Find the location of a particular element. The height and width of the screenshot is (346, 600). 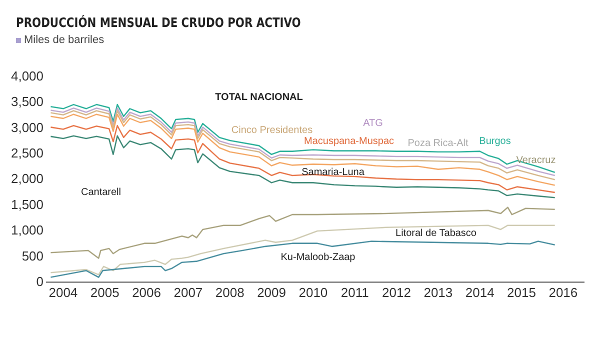

y-tick-label: 3,500 is located at coordinates (27, 102).